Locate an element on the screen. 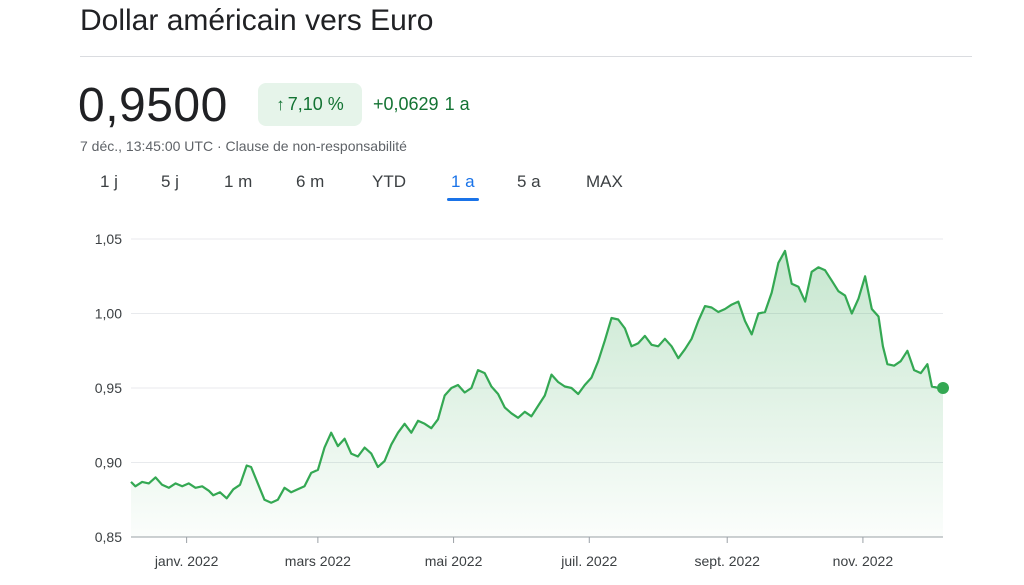 The image size is (1024, 585). absolute-change: +0,0629 1 a is located at coordinates (424, 104).